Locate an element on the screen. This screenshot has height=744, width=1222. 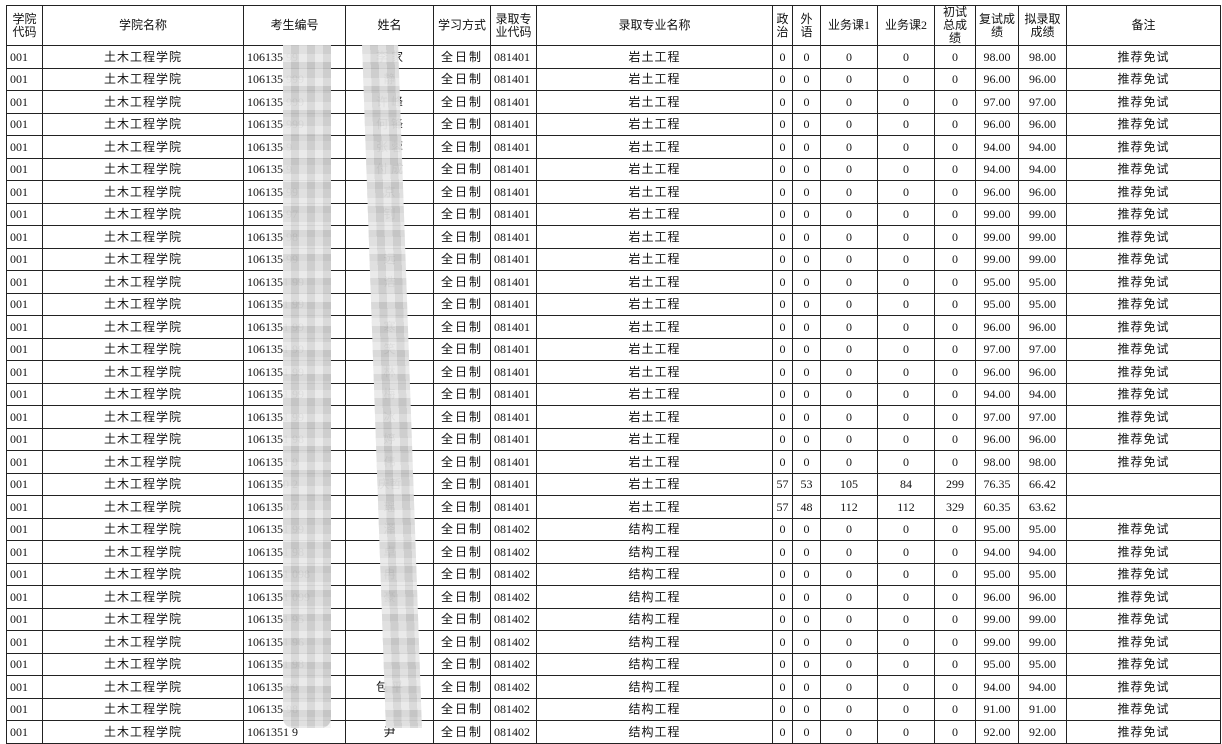
header-name: 姓名 is located at coordinates (389, 25).